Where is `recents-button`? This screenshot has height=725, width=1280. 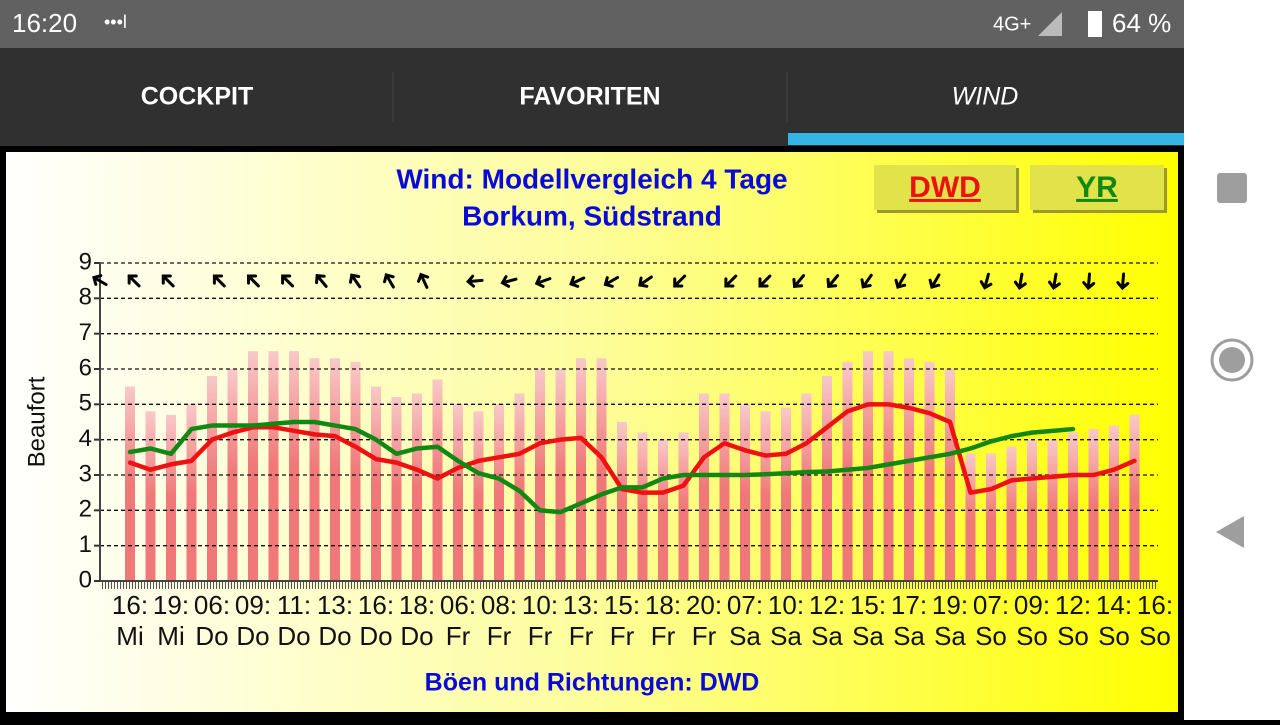
recents-button is located at coordinates (1232, 188).